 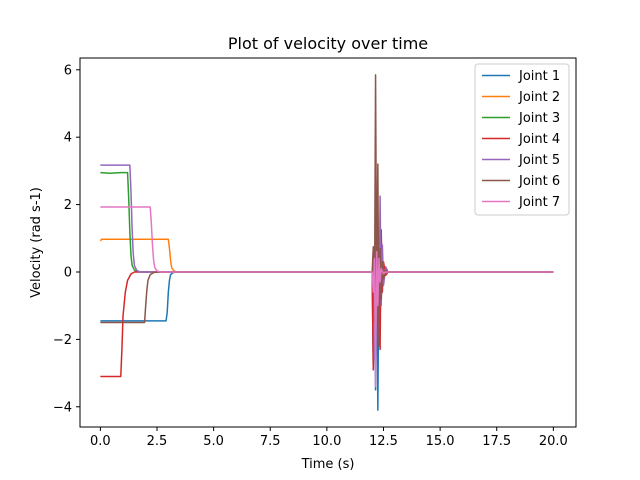 I want to click on x-tick-label: 7.5, so click(x=270, y=441).